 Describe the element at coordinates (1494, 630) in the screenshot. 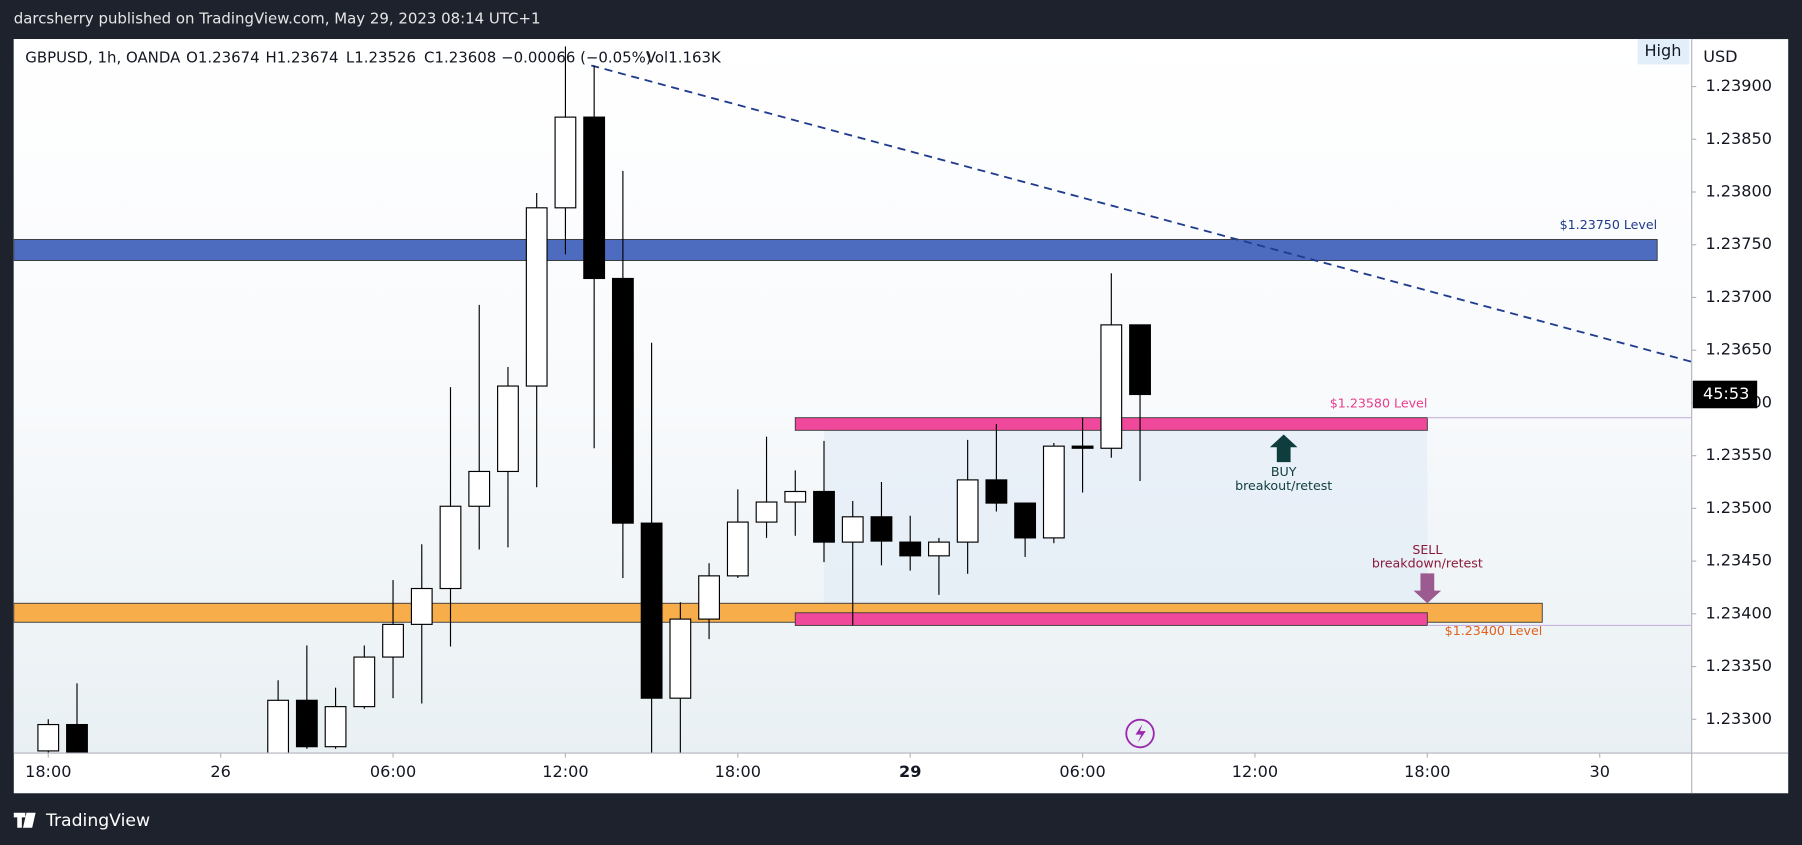

I see `level-label: $1.23400 Level` at that location.